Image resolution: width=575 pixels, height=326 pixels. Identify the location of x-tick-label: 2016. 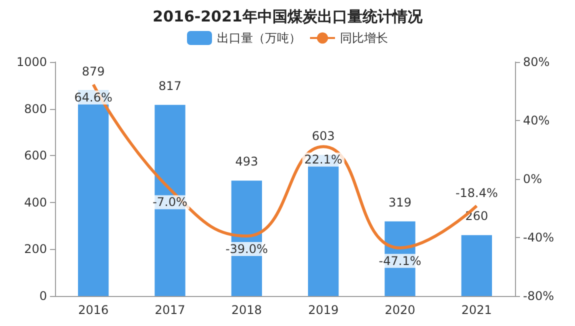
(93, 310).